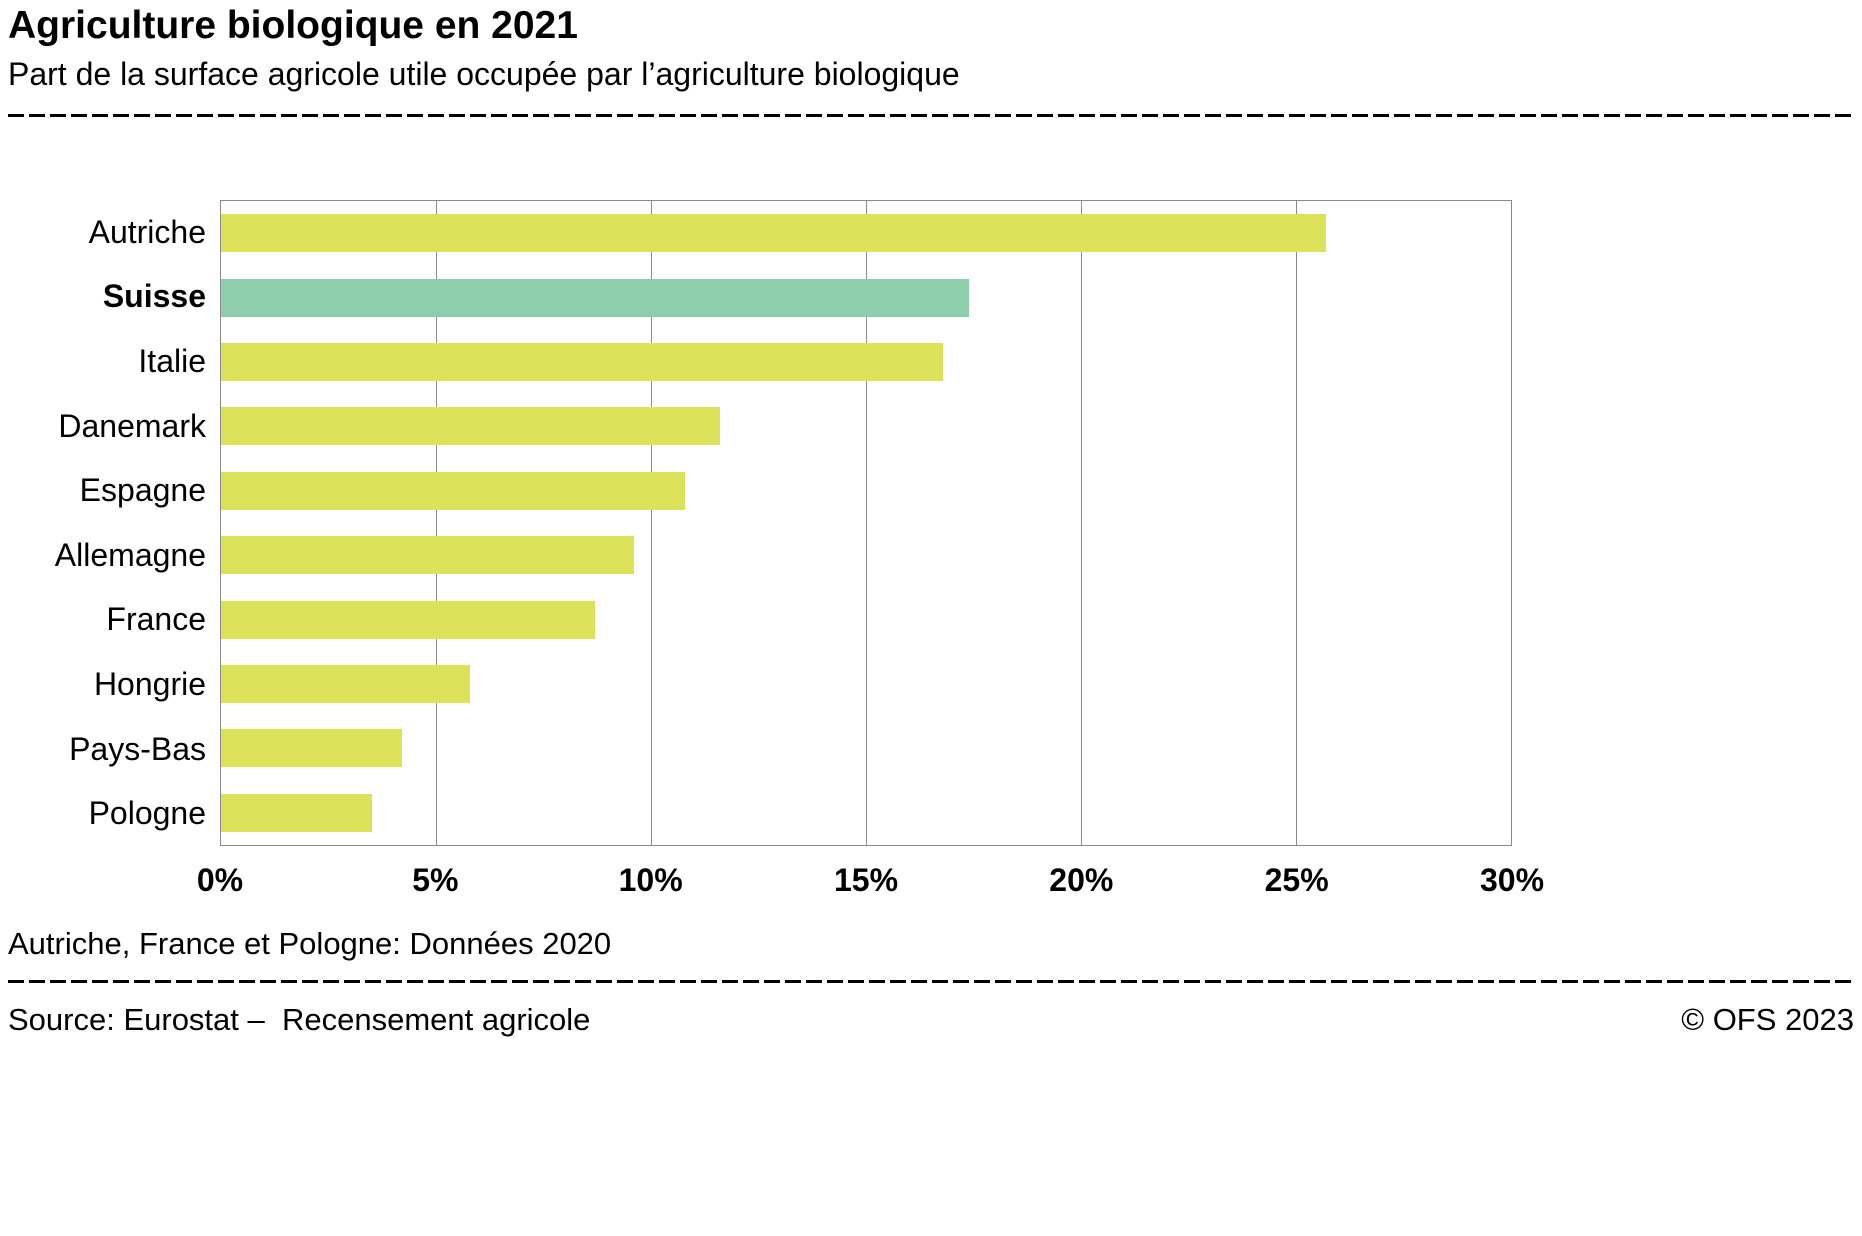  What do you see at coordinates (156, 619) in the screenshot?
I see `category-label-france: France` at bounding box center [156, 619].